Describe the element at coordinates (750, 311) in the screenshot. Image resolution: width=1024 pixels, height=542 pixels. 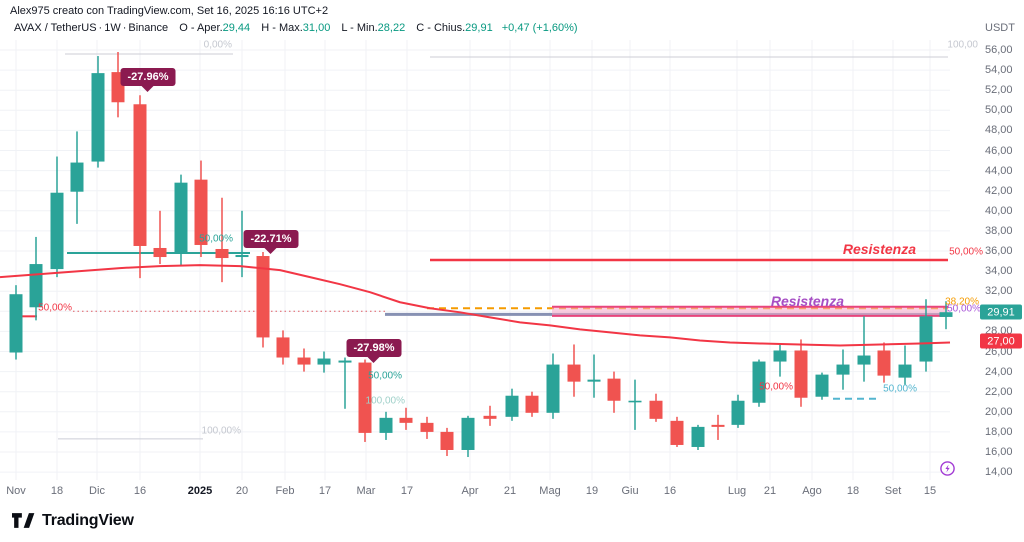
I see `resistenza-zone` at that location.